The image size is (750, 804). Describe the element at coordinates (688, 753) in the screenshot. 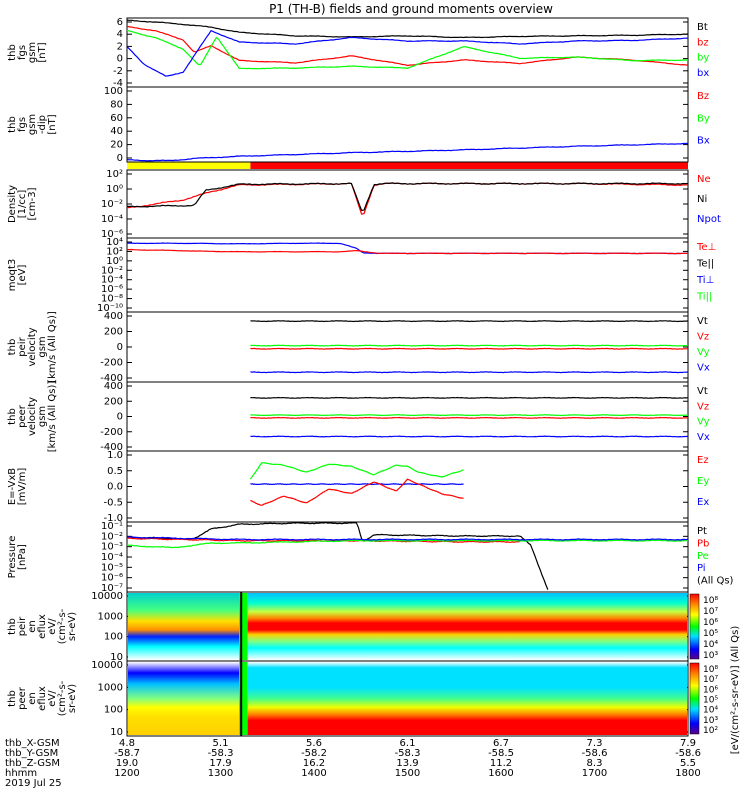

I see `x-tick-value: -58.6` at that location.